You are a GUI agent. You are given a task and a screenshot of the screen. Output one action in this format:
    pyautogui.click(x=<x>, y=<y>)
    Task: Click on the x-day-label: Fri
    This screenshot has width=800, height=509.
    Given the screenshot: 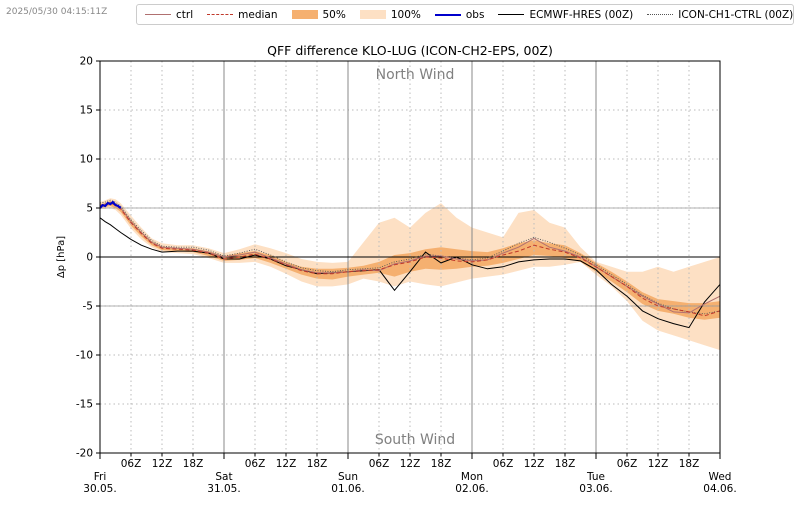 What is the action you would take?
    pyautogui.click(x=100, y=477)
    